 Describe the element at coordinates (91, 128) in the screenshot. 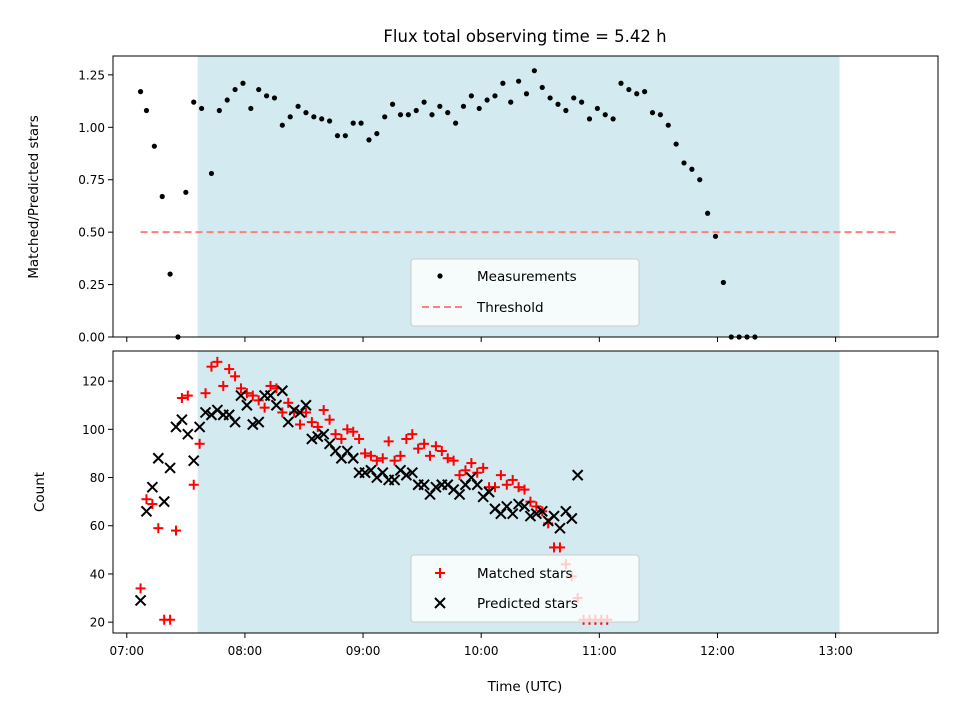

I see `top-y-tick-label: 1.00` at that location.